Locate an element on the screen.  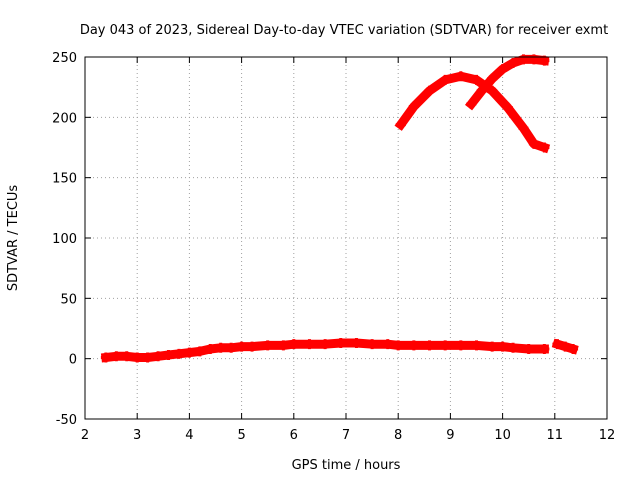
y-tick-label: 250 is located at coordinates (64, 58).